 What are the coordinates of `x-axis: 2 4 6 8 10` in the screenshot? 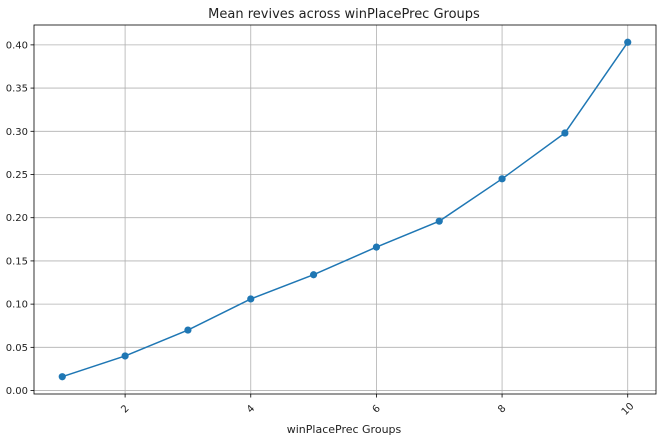 It's located at (377, 406).